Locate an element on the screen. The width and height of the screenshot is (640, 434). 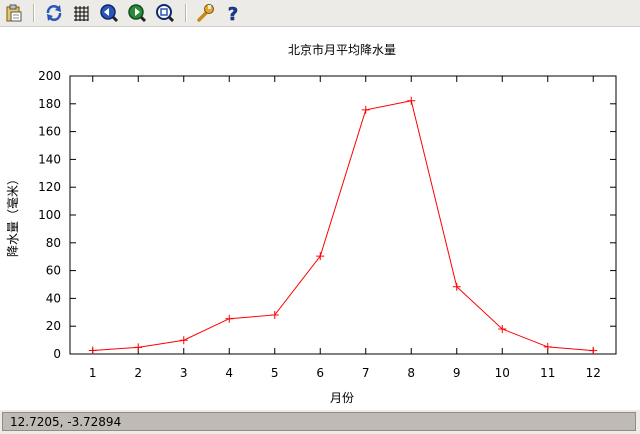
y-tick-label: 160 is located at coordinates (49, 132).